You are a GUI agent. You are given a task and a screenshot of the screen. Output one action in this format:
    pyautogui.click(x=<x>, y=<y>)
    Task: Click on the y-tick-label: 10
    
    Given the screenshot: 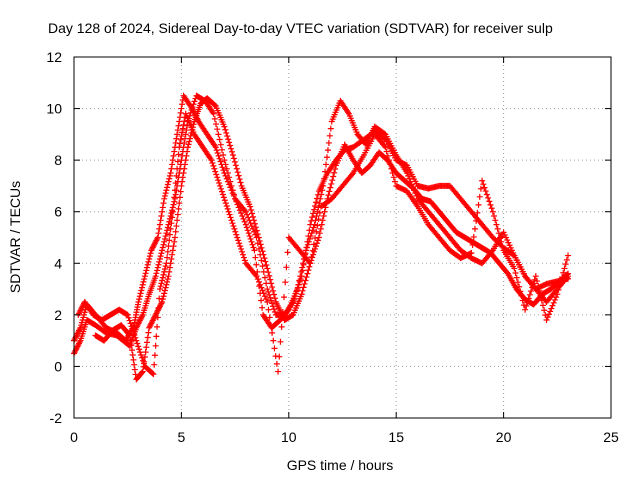 What is the action you would take?
    pyautogui.click(x=54, y=109)
    